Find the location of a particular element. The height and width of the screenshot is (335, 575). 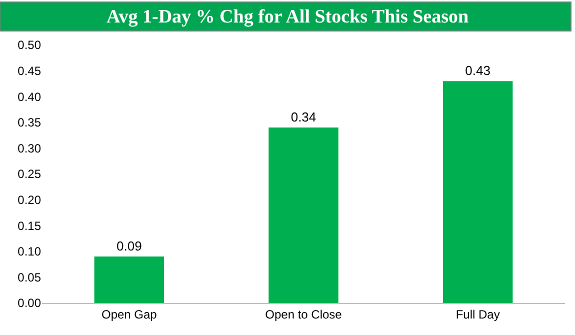

y-tick-label: 0.40 is located at coordinates (30, 97).